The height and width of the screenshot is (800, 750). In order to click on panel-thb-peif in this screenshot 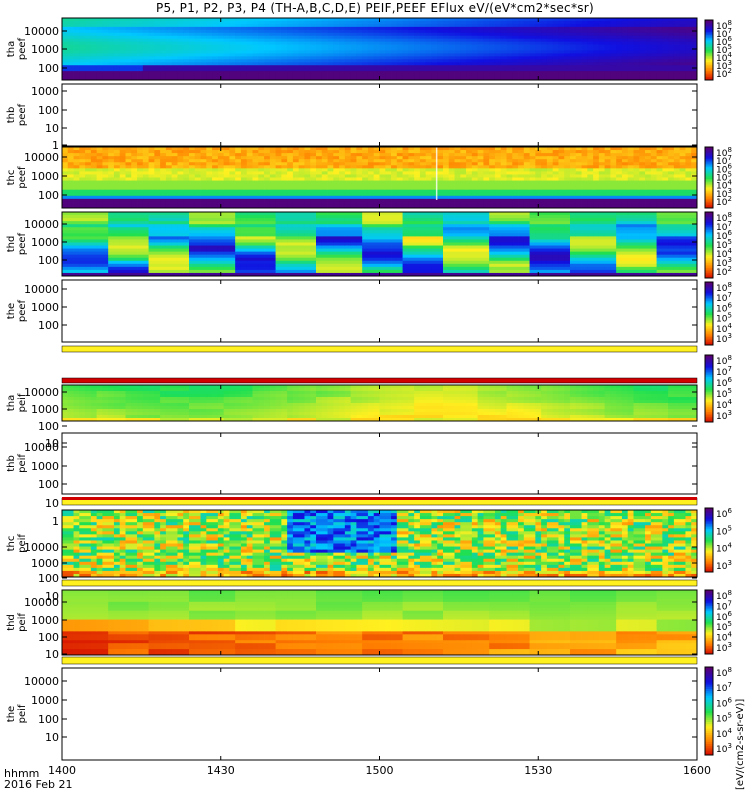, I will do `click(379, 477)`.